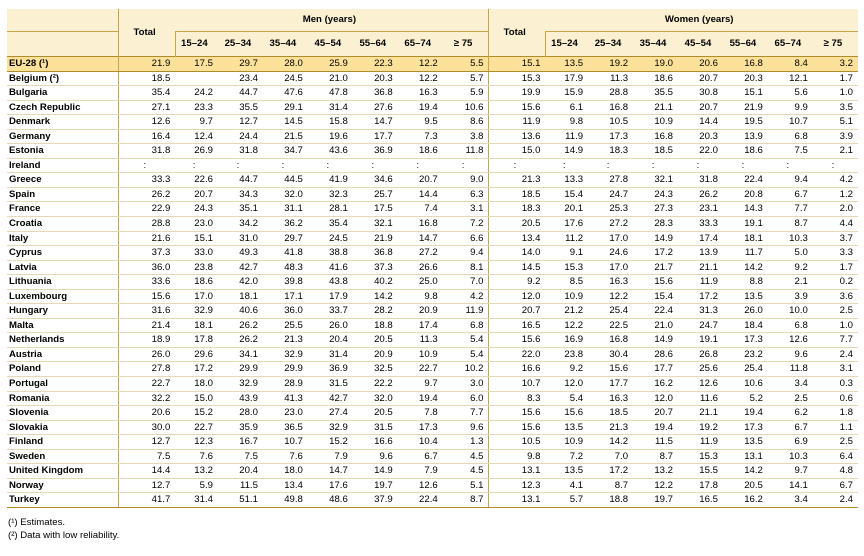 This screenshot has height=556, width=864. What do you see at coordinates (63, 79) in the screenshot?
I see `country-cell: Belgium (²)` at bounding box center [63, 79].